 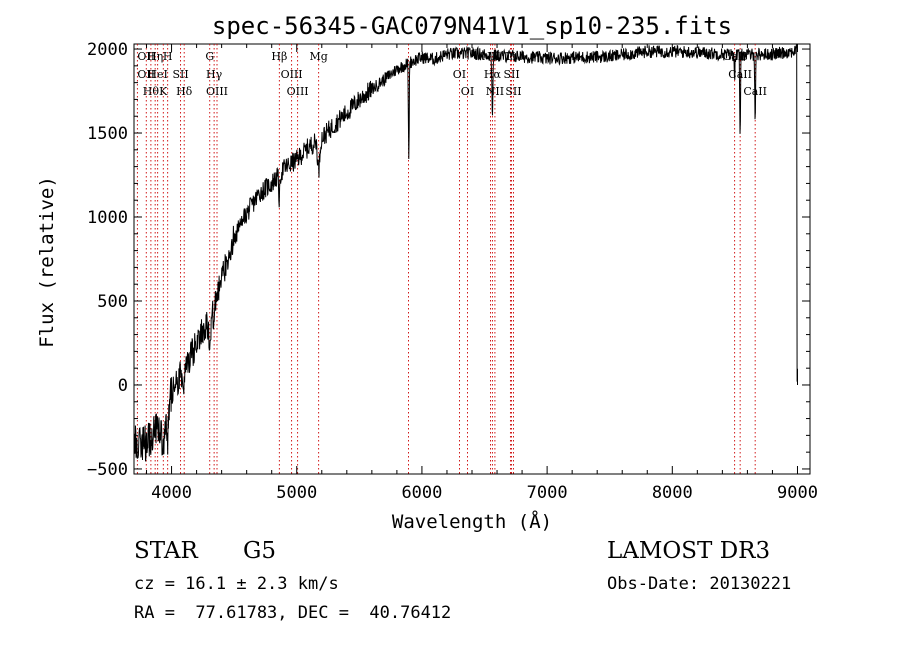 What do you see at coordinates (740, 74) in the screenshot?
I see `line-marker-label: CaII` at bounding box center [740, 74].